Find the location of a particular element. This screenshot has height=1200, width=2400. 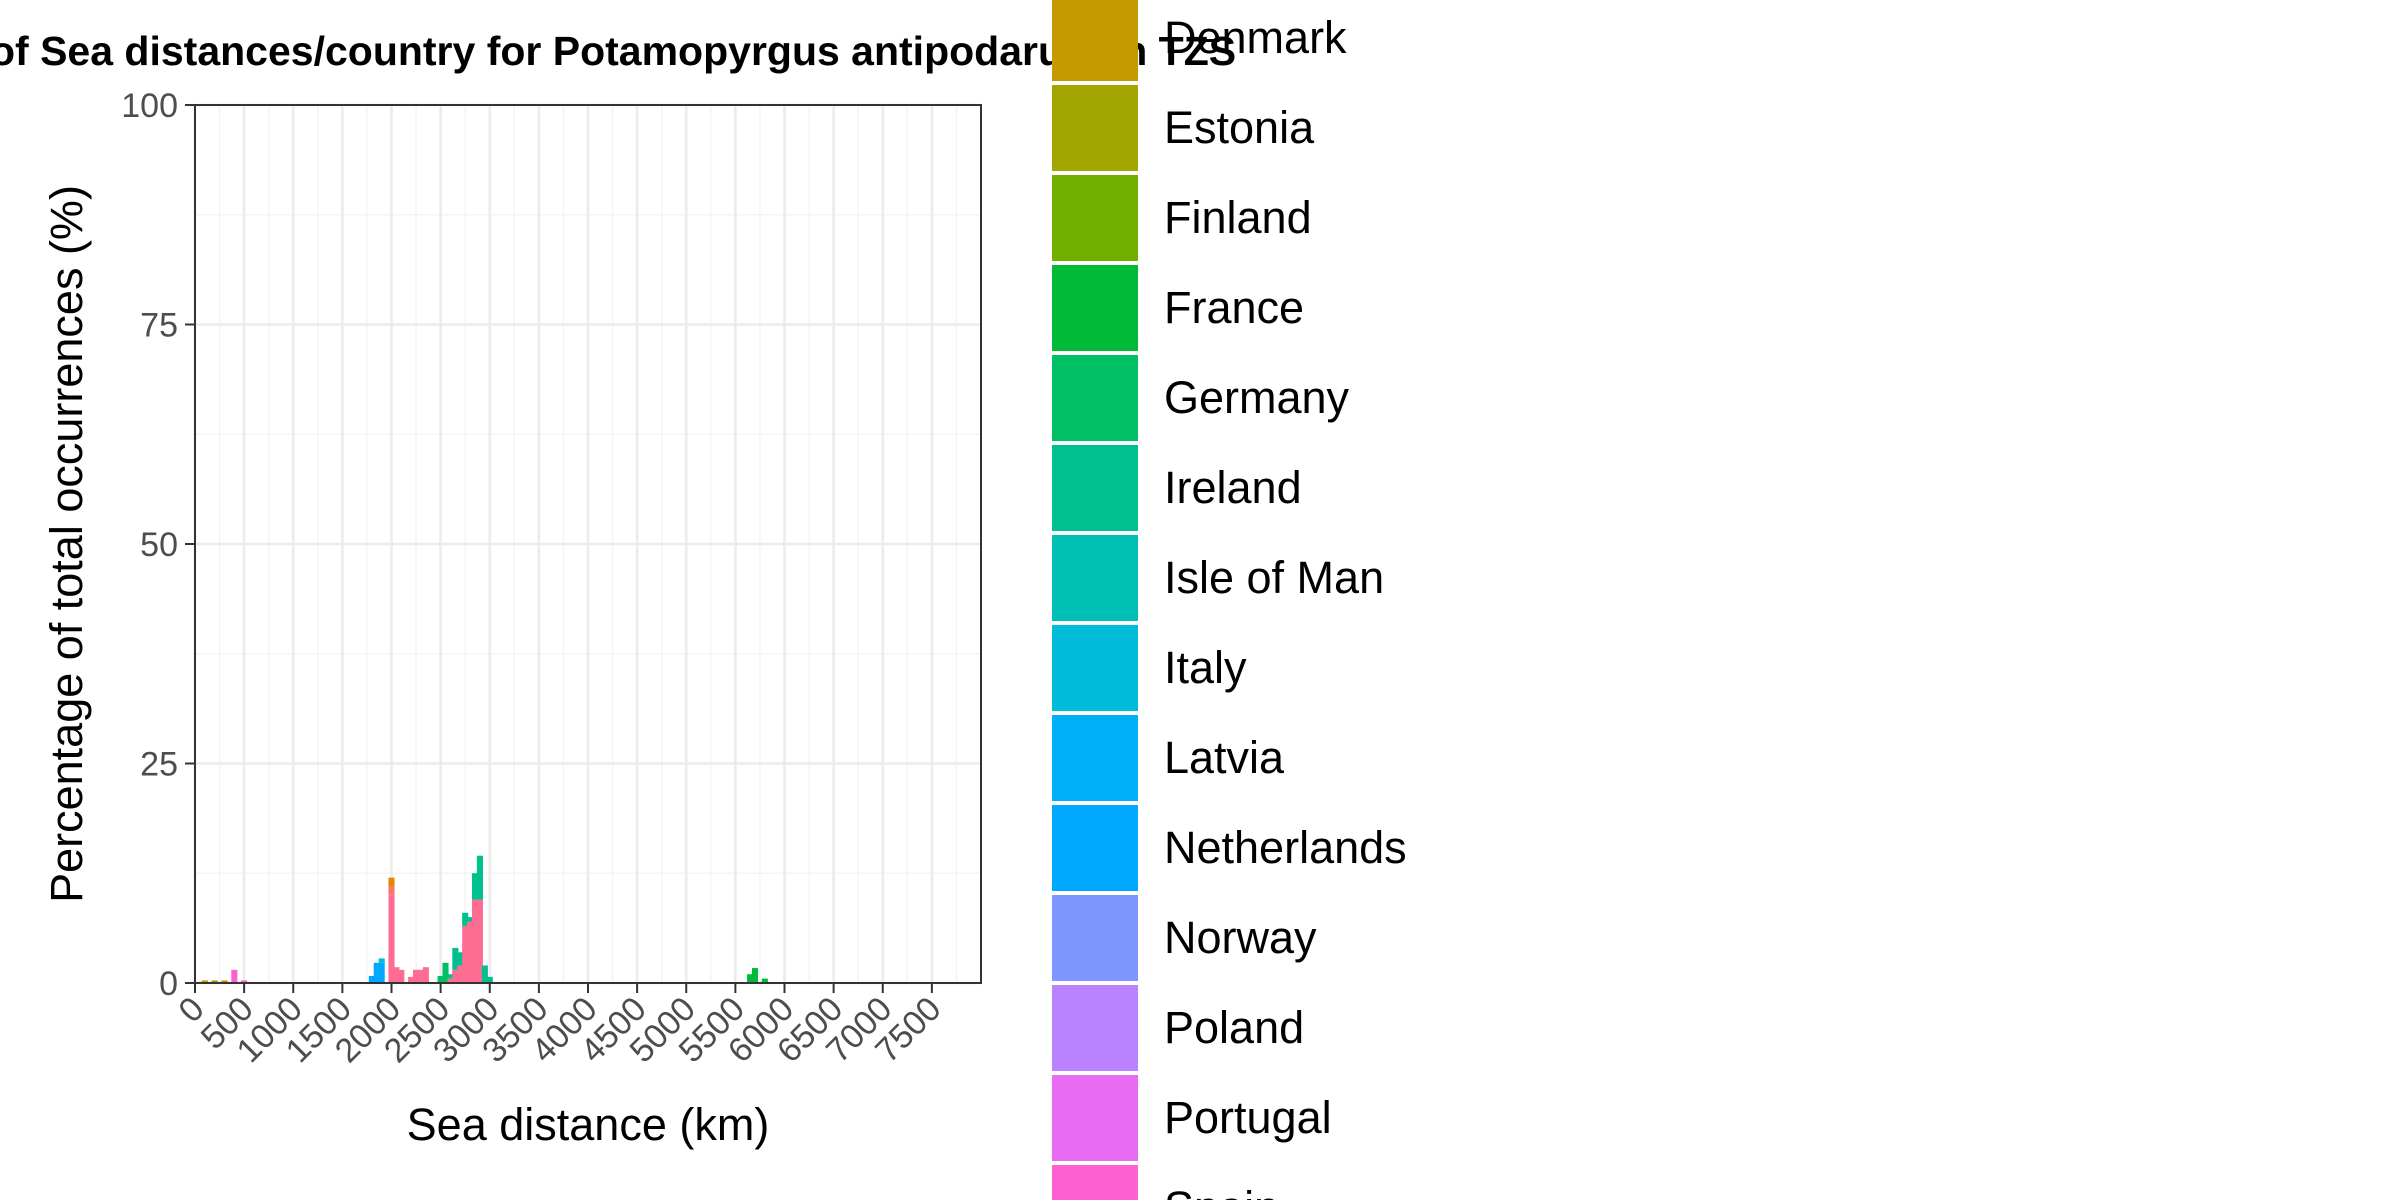

legend-label: Isle of Man is located at coordinates (1274, 577).